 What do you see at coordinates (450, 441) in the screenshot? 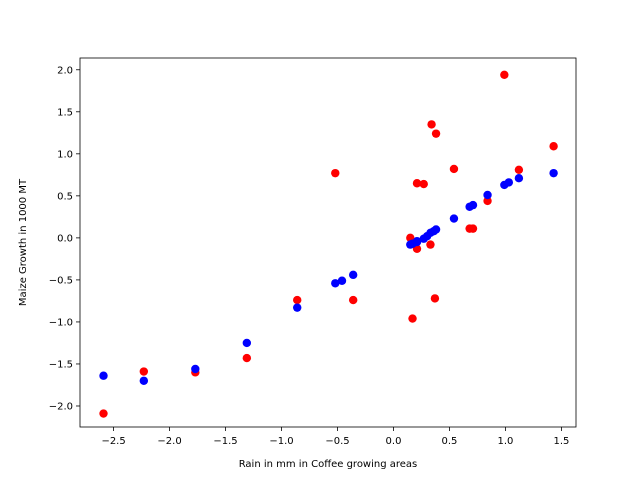
I see `x-tick-label: 0.5` at bounding box center [450, 441].